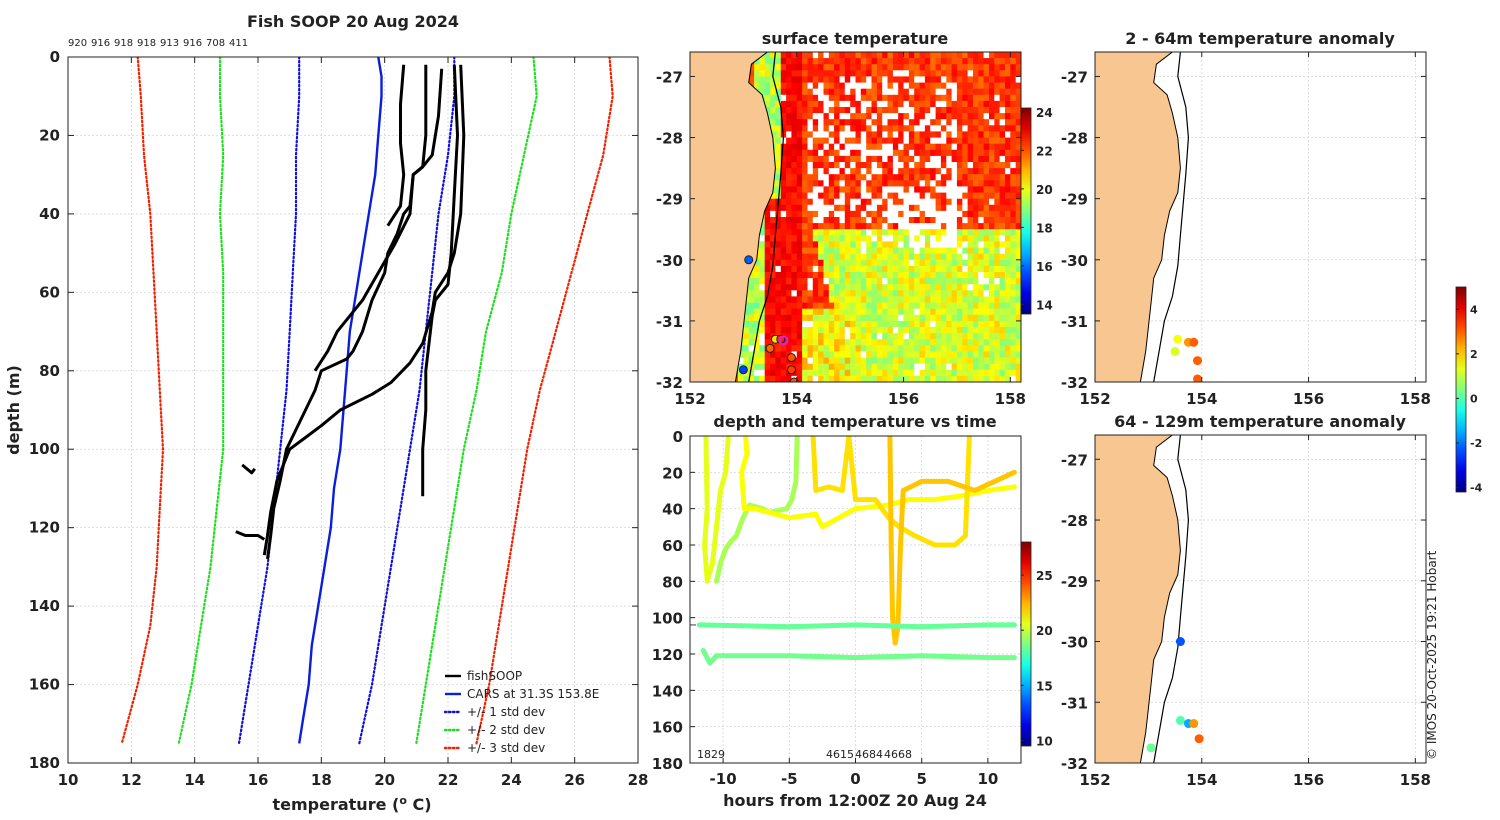 This screenshot has height=820, width=1500. Describe the element at coordinates (1180, 720) in the screenshot. I see `anomaly-point` at that location.